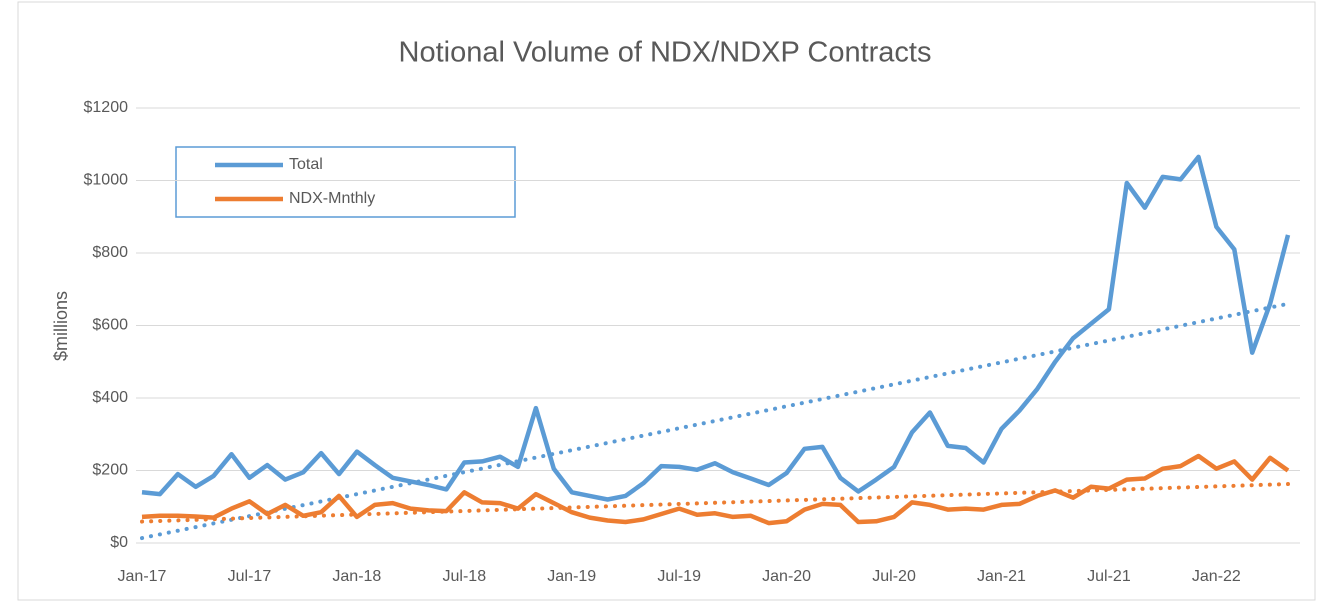 Image resolution: width=1332 pixels, height=603 pixels. What do you see at coordinates (142, 576) in the screenshot?
I see `x-tick-label: Jan-17` at bounding box center [142, 576].